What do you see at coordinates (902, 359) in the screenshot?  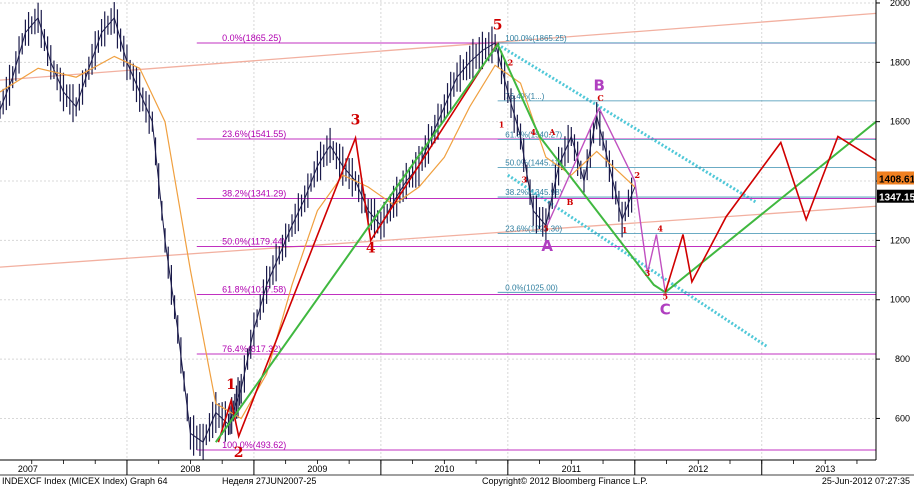 I see `y-tick-label: 800` at bounding box center [902, 359].